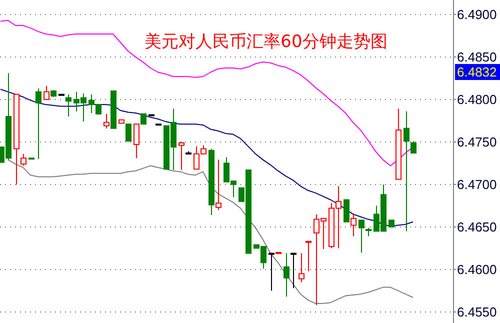 The height and width of the screenshot is (323, 500). Describe the element at coordinates (477, 99) in the screenshot. I see `y-tick-label: 6.4800` at that location.